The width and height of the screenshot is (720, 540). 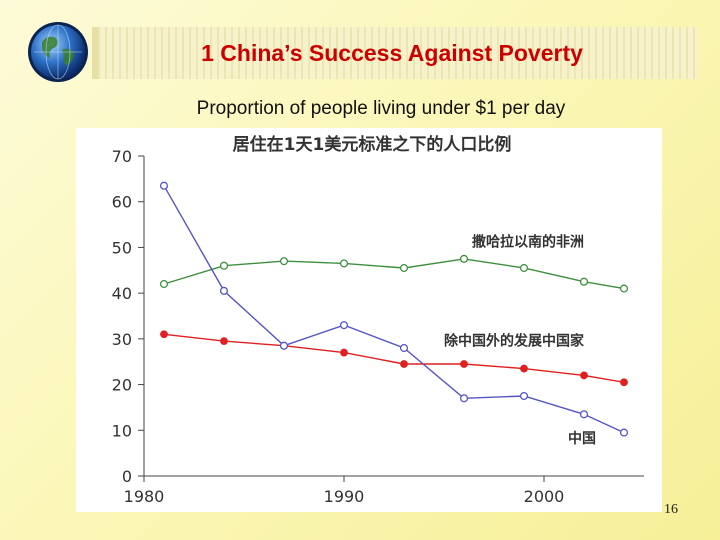 What do you see at coordinates (122, 430) in the screenshot?
I see `y-tick-label: 10` at bounding box center [122, 430].